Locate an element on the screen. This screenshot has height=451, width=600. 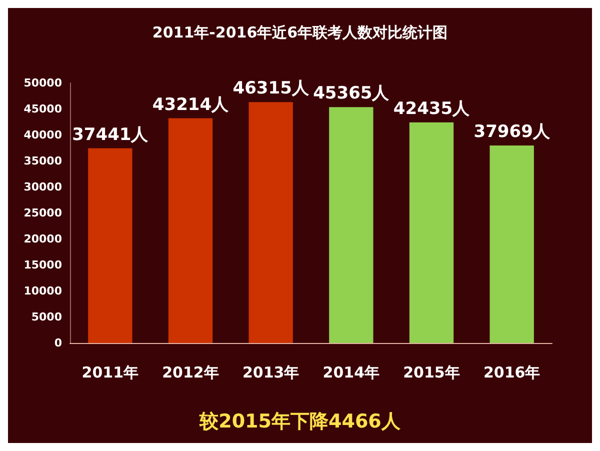
y-tick-label: 25000 is located at coordinates (43, 213).